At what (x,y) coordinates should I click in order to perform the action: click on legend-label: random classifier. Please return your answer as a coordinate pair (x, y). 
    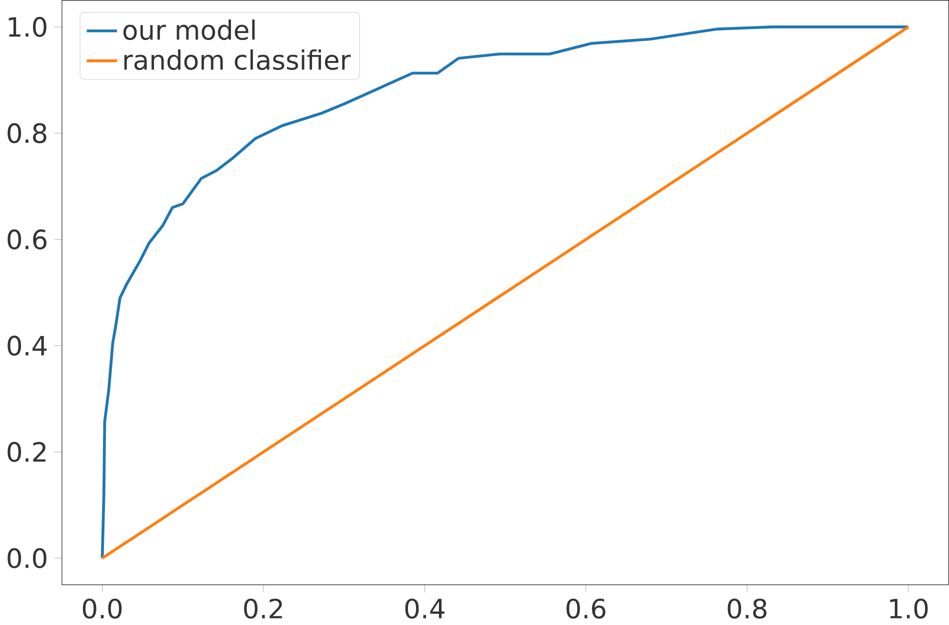
    Looking at the image, I should click on (237, 60).